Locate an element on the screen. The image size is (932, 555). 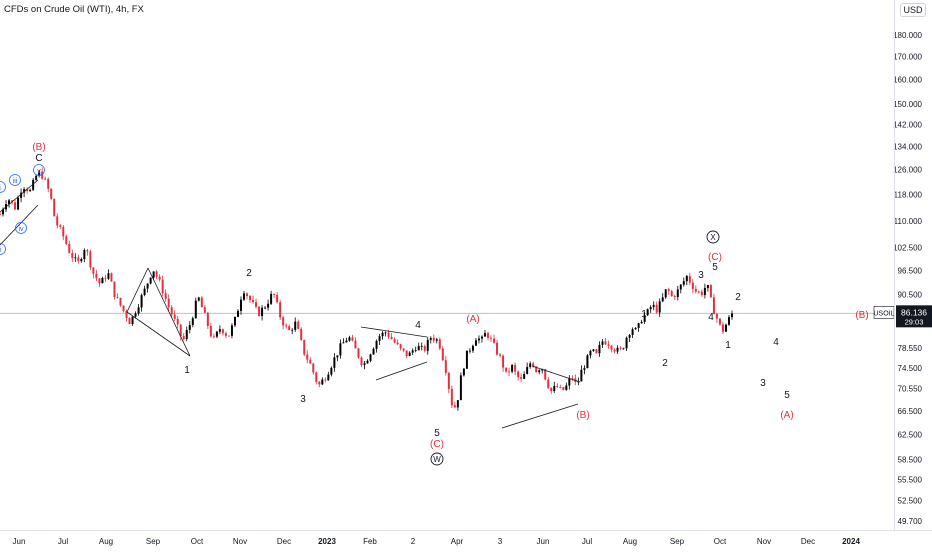
y-tick-label: 170.000 is located at coordinates (907, 57).